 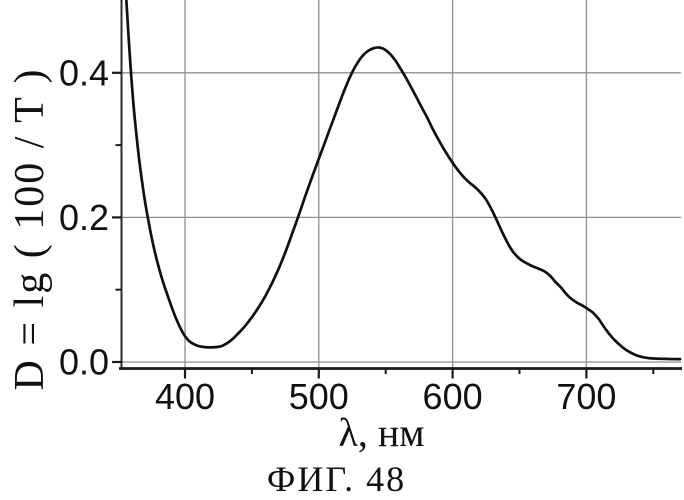 I want to click on y-tick-label: 0.2, so click(x=84, y=217).